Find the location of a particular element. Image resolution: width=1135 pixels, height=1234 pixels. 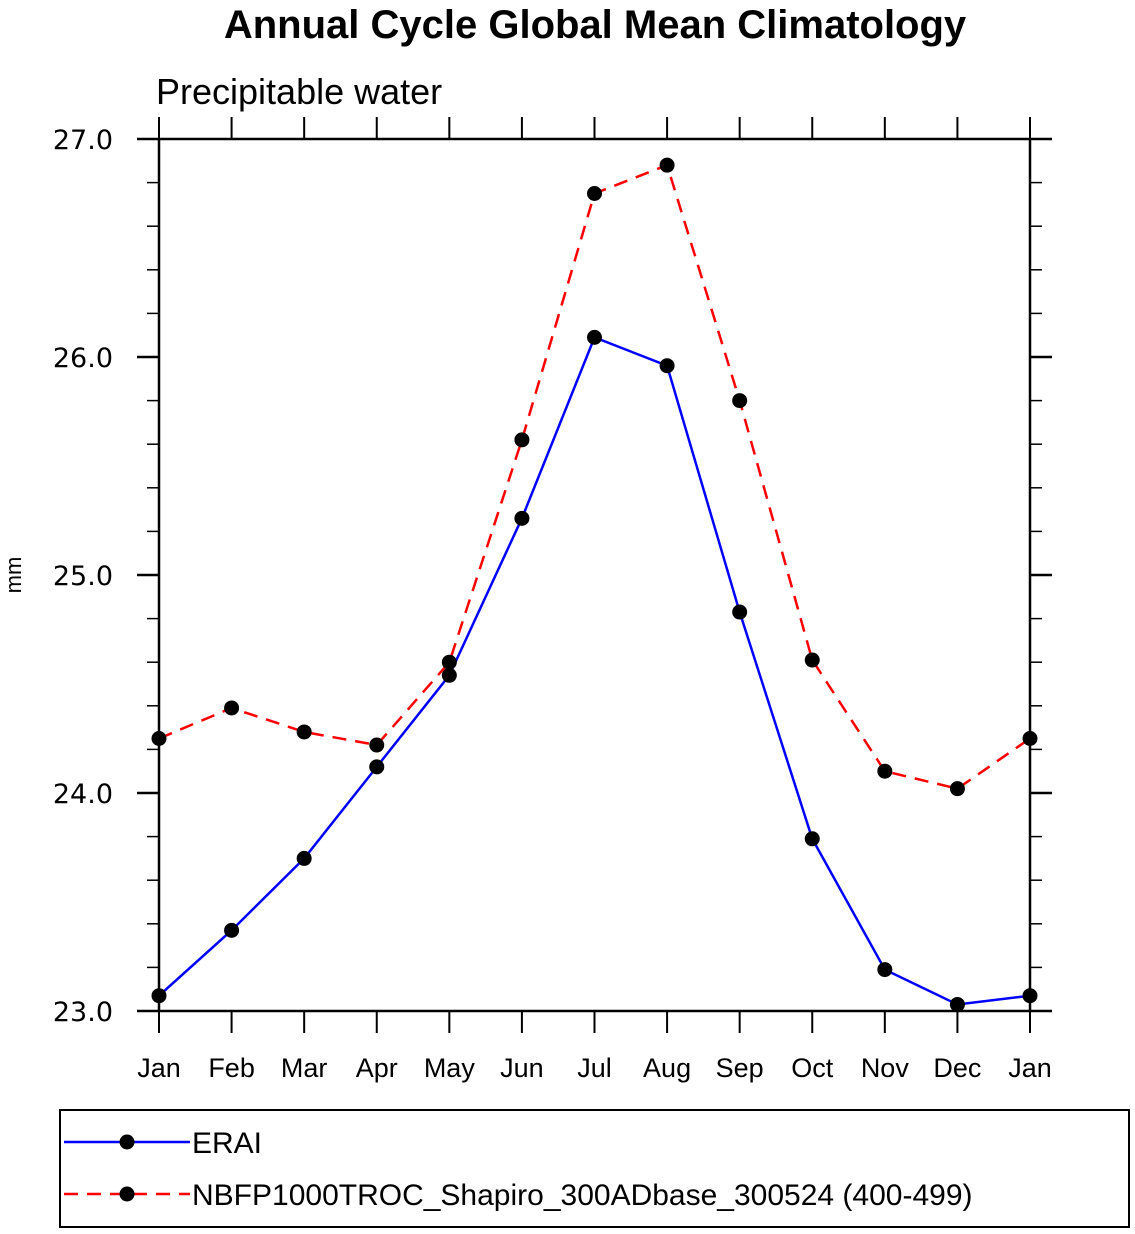

x-tick-label: Nov is located at coordinates (885, 1068).